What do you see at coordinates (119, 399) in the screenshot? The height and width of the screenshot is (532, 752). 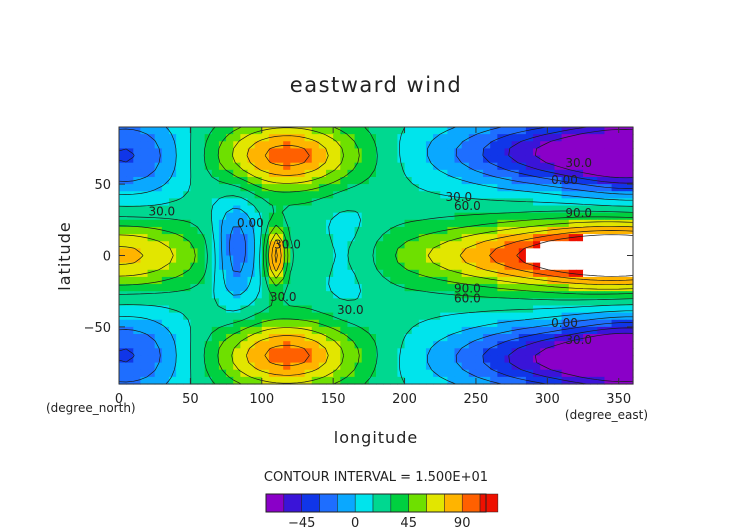 I see `x-tick-label: 0` at bounding box center [119, 399].